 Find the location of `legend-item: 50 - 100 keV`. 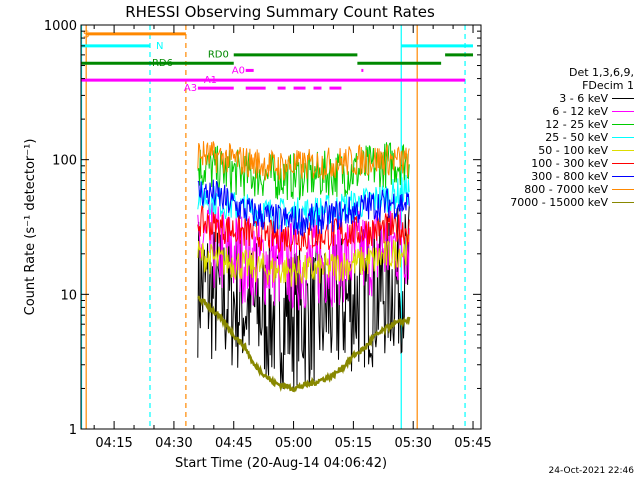

legend-item: 50 - 100 keV is located at coordinates (560, 150).